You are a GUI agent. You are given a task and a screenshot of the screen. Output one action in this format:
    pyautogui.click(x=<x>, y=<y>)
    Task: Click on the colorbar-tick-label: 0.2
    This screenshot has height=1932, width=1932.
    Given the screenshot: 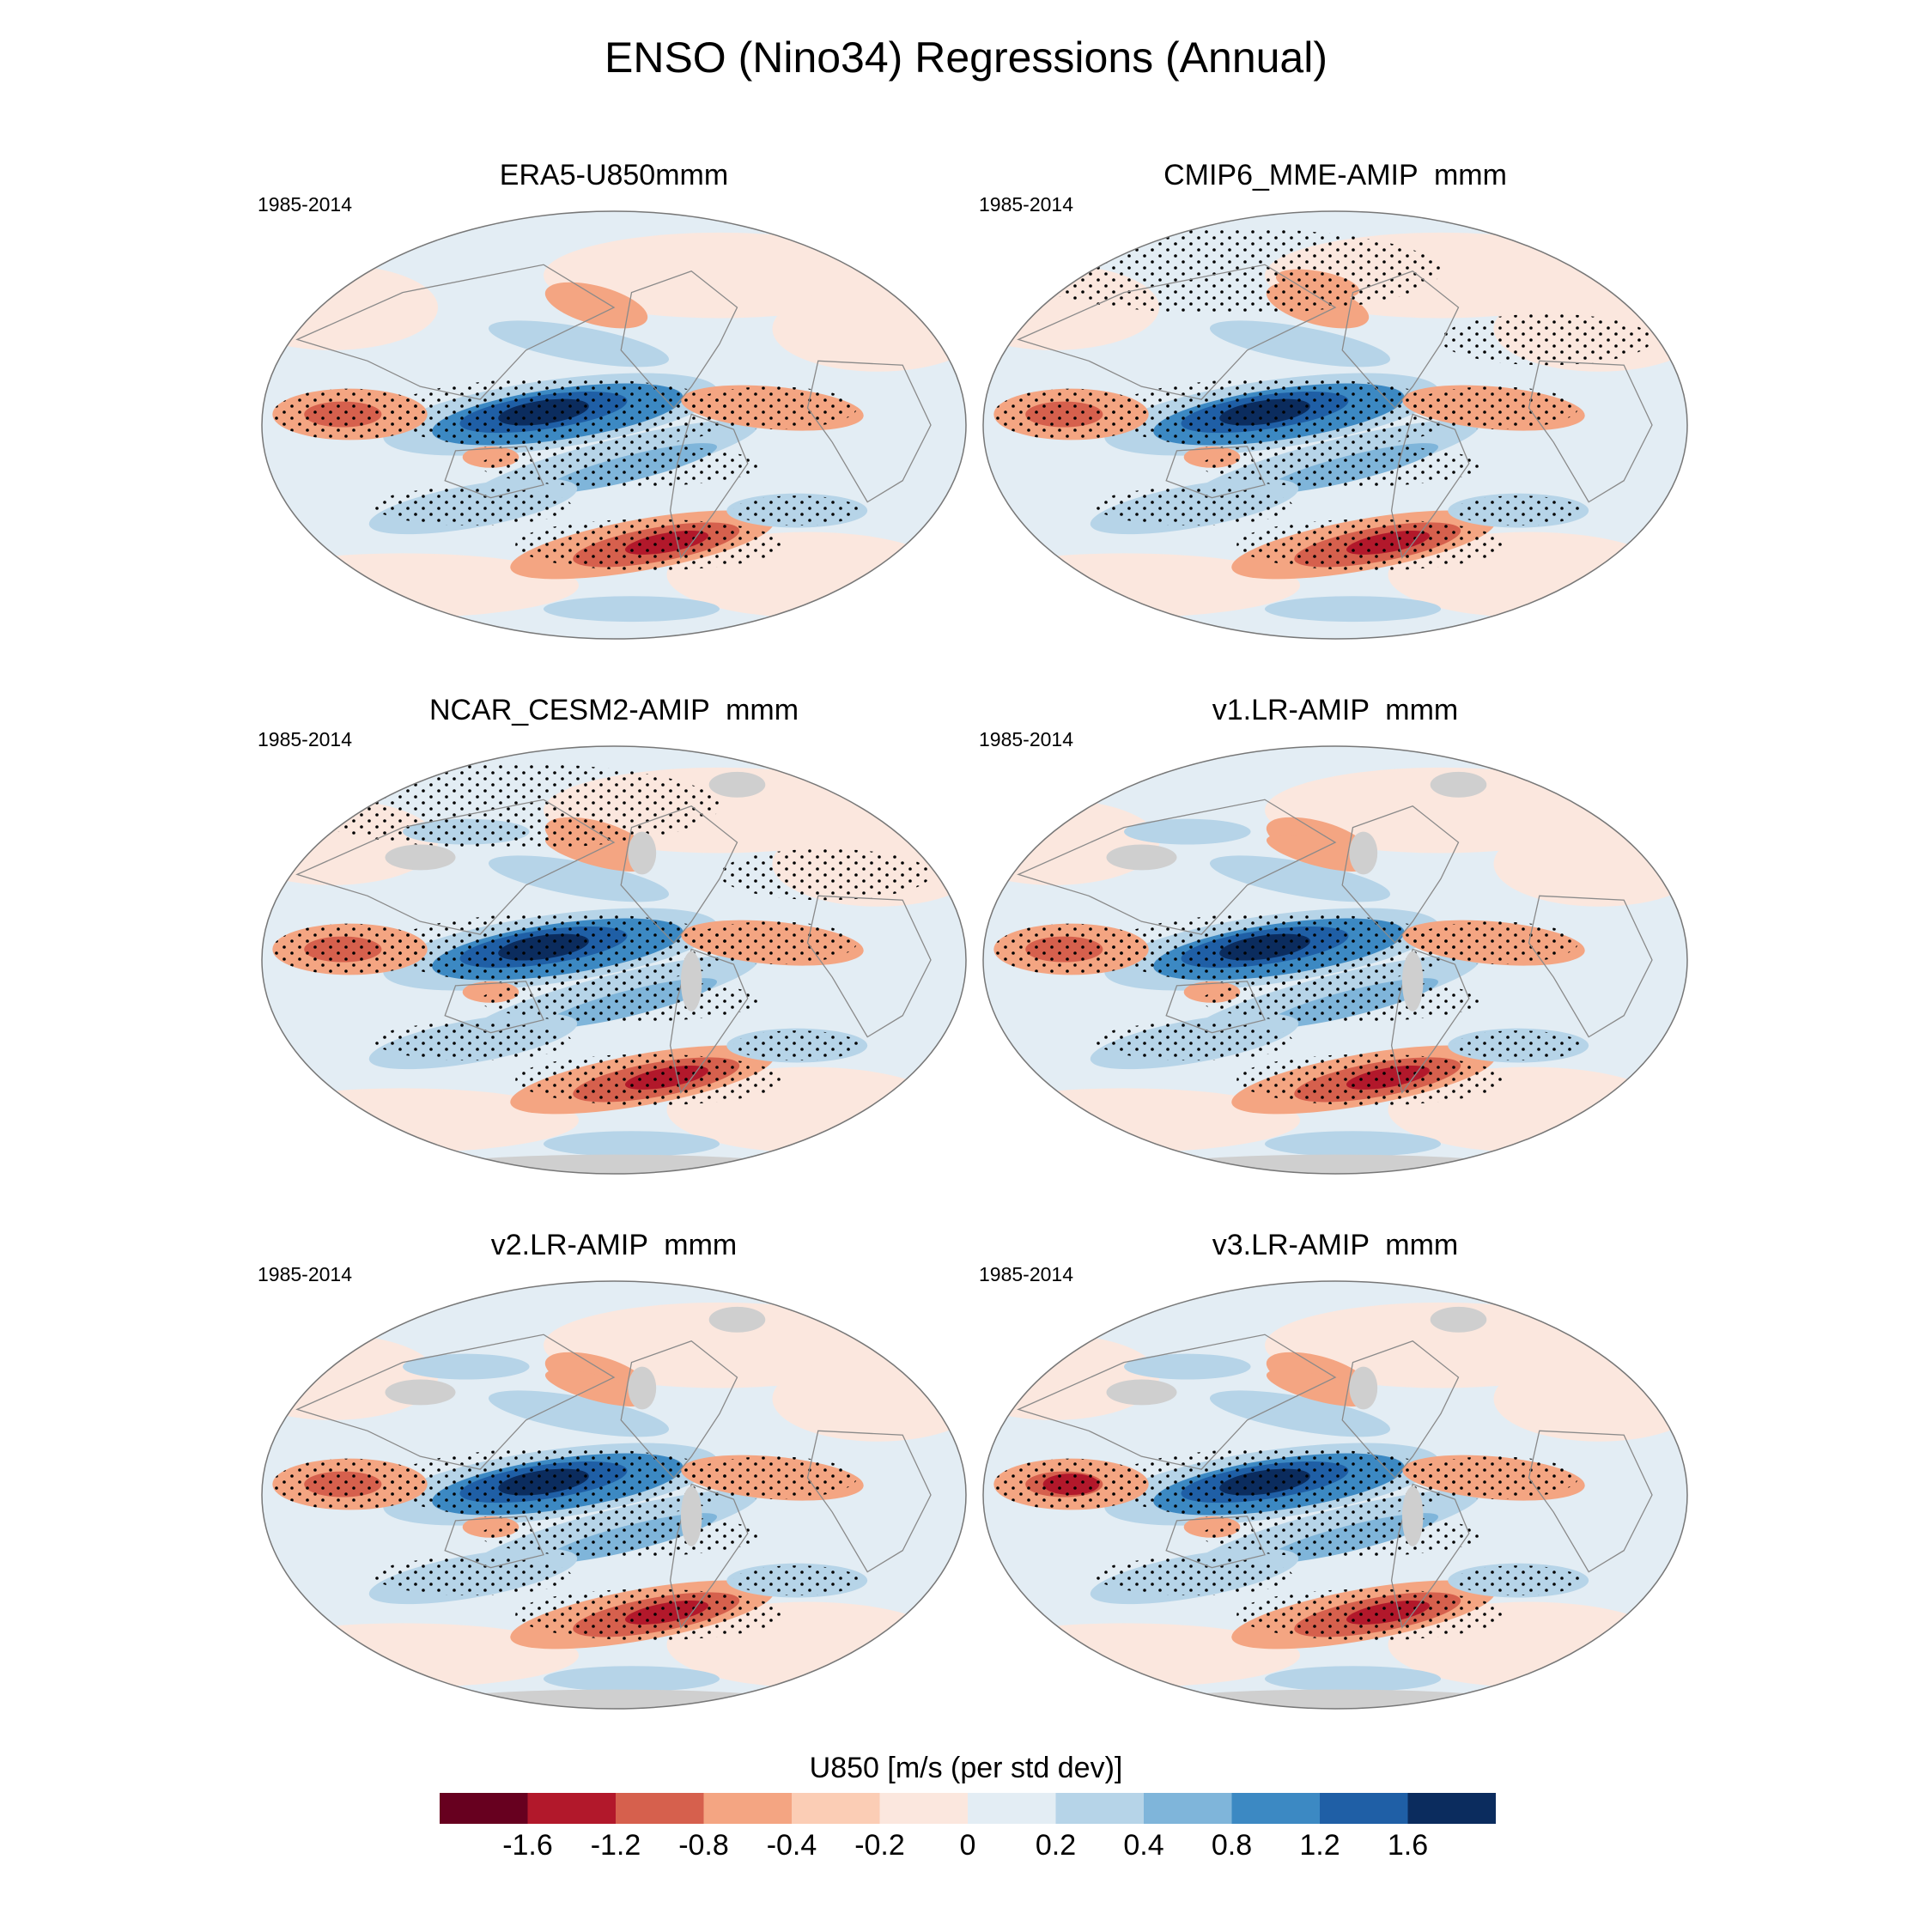 What is the action you would take?
    pyautogui.click(x=1056, y=1845)
    